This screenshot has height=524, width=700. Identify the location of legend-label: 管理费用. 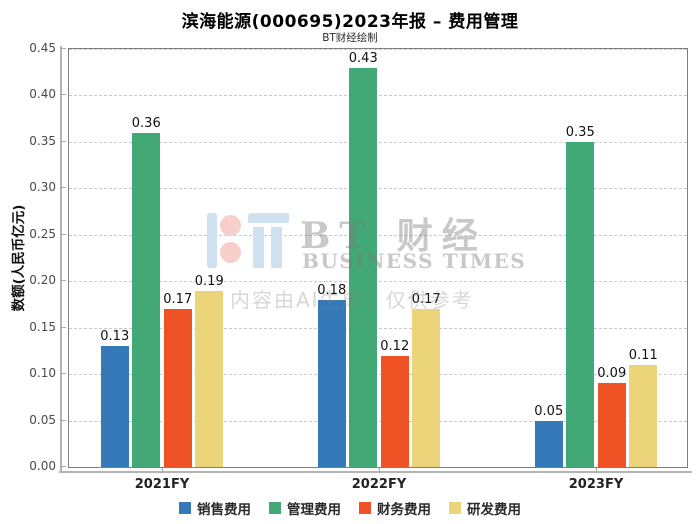
(314, 510).